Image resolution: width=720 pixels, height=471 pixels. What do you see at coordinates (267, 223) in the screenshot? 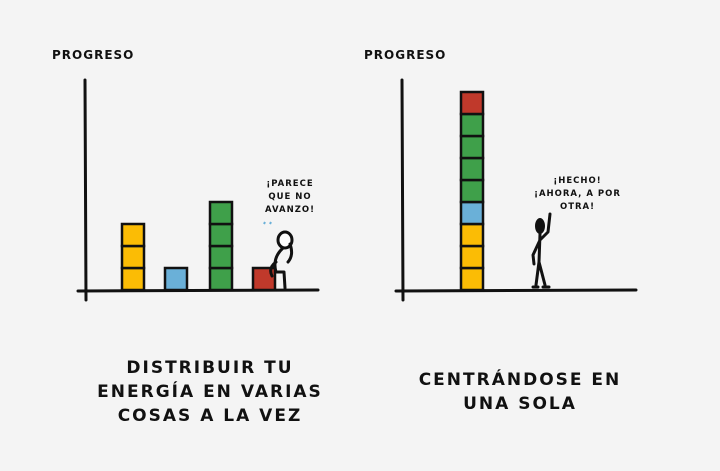
I see `sweat-drops` at bounding box center [267, 223].